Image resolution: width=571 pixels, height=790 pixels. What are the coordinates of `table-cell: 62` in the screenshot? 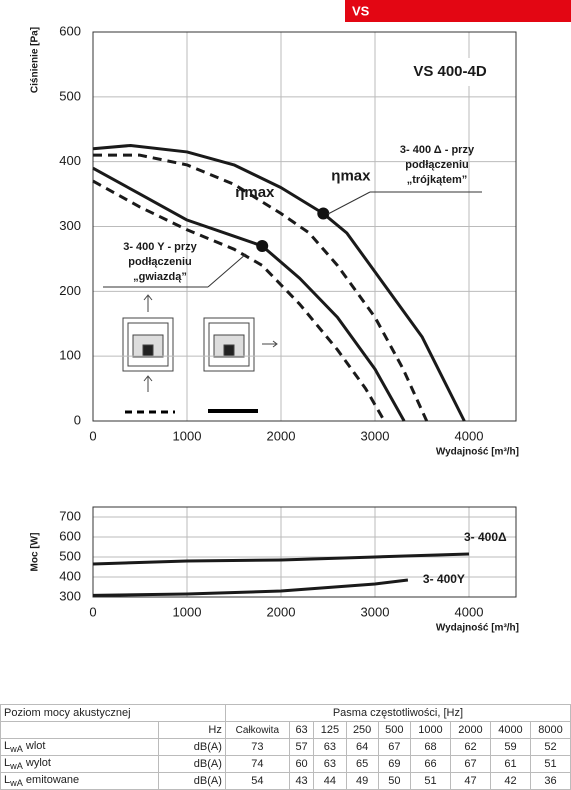 It's located at (470, 747).